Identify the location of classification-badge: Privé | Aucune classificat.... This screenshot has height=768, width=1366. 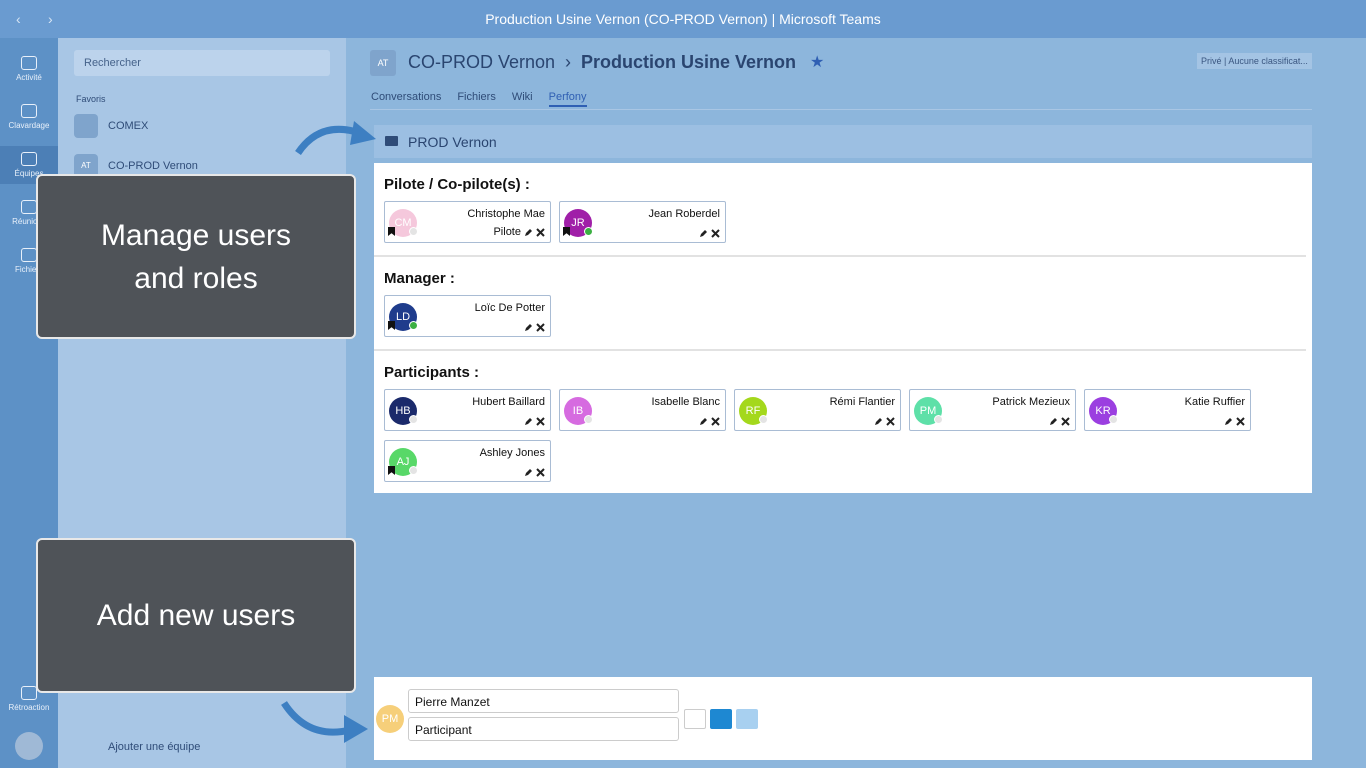
(1254, 61).